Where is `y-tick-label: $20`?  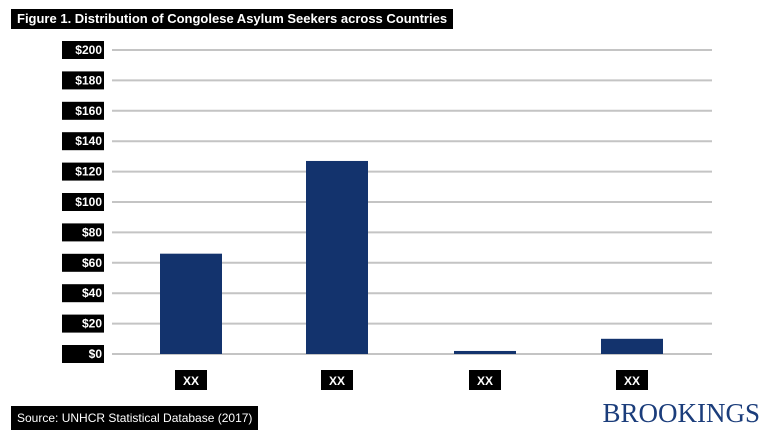 y-tick-label: $20 is located at coordinates (92, 324).